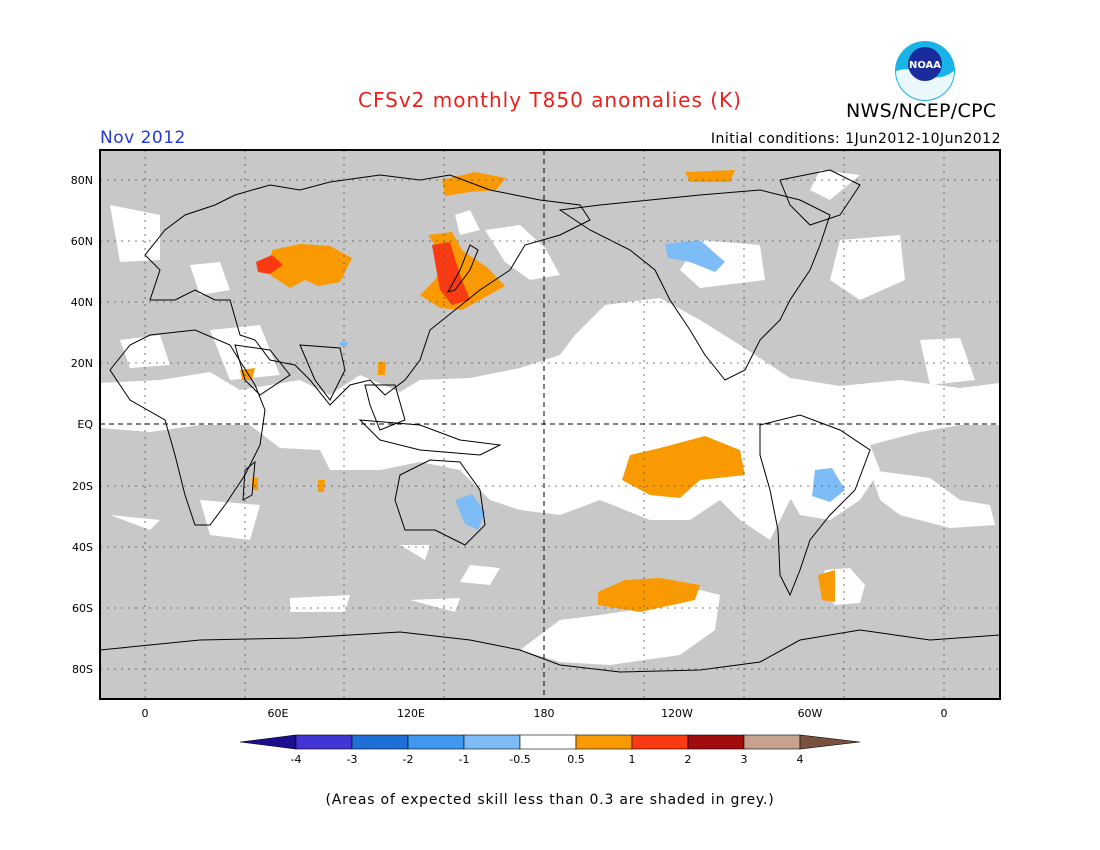 The height and width of the screenshot is (850, 1100). I want to click on lat-tick-label: 40S, so click(82, 547).